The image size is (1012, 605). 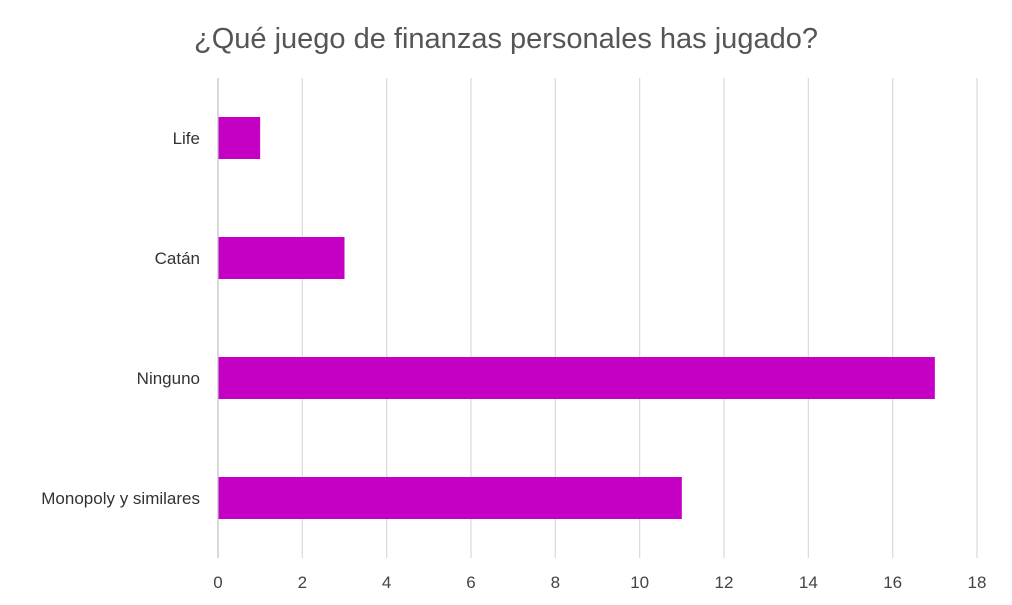 What do you see at coordinates (186, 138) in the screenshot?
I see `category-label: Life` at bounding box center [186, 138].